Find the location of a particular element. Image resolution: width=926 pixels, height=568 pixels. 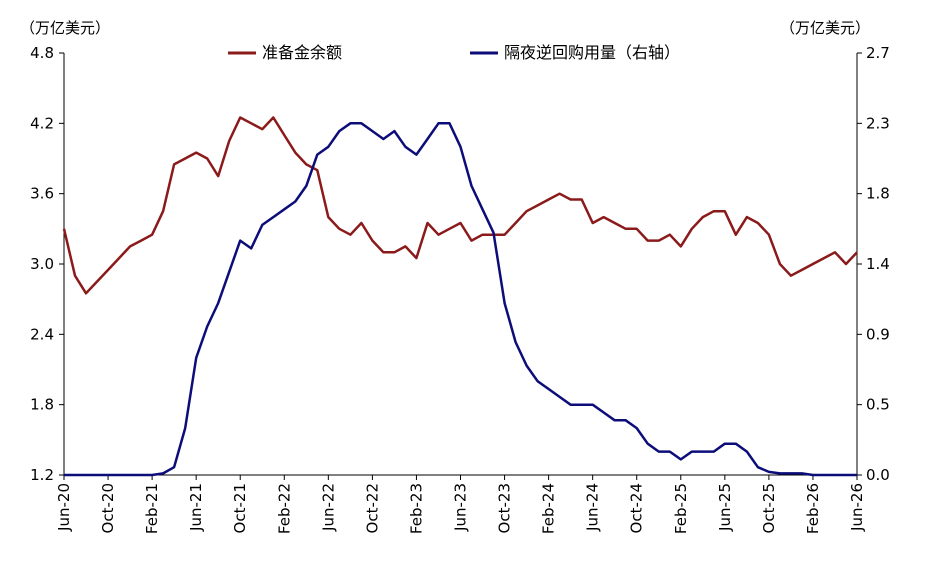

x-axis-tick-label: Feb-23 is located at coordinates (416, 508).